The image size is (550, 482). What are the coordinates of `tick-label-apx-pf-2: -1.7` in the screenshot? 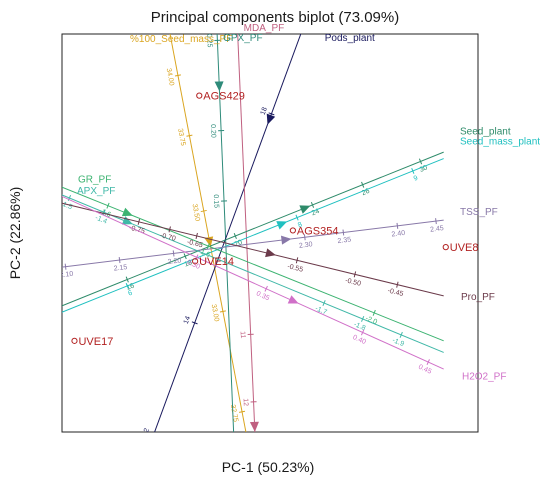 It's located at (321, 310).